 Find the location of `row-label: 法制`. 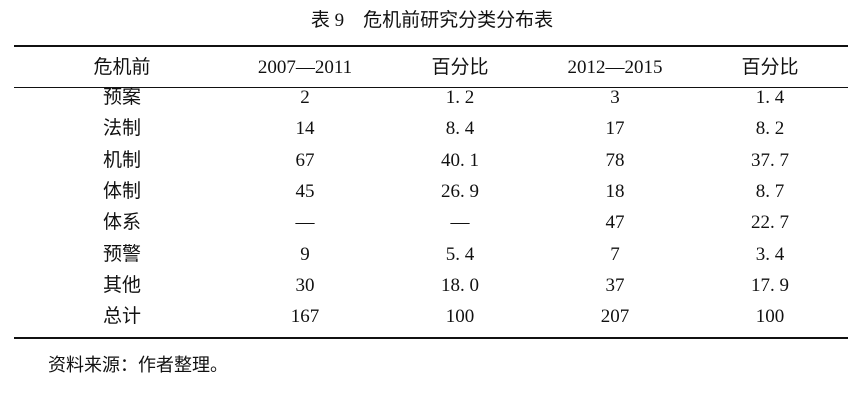

row-label: 法制 is located at coordinates (122, 129).